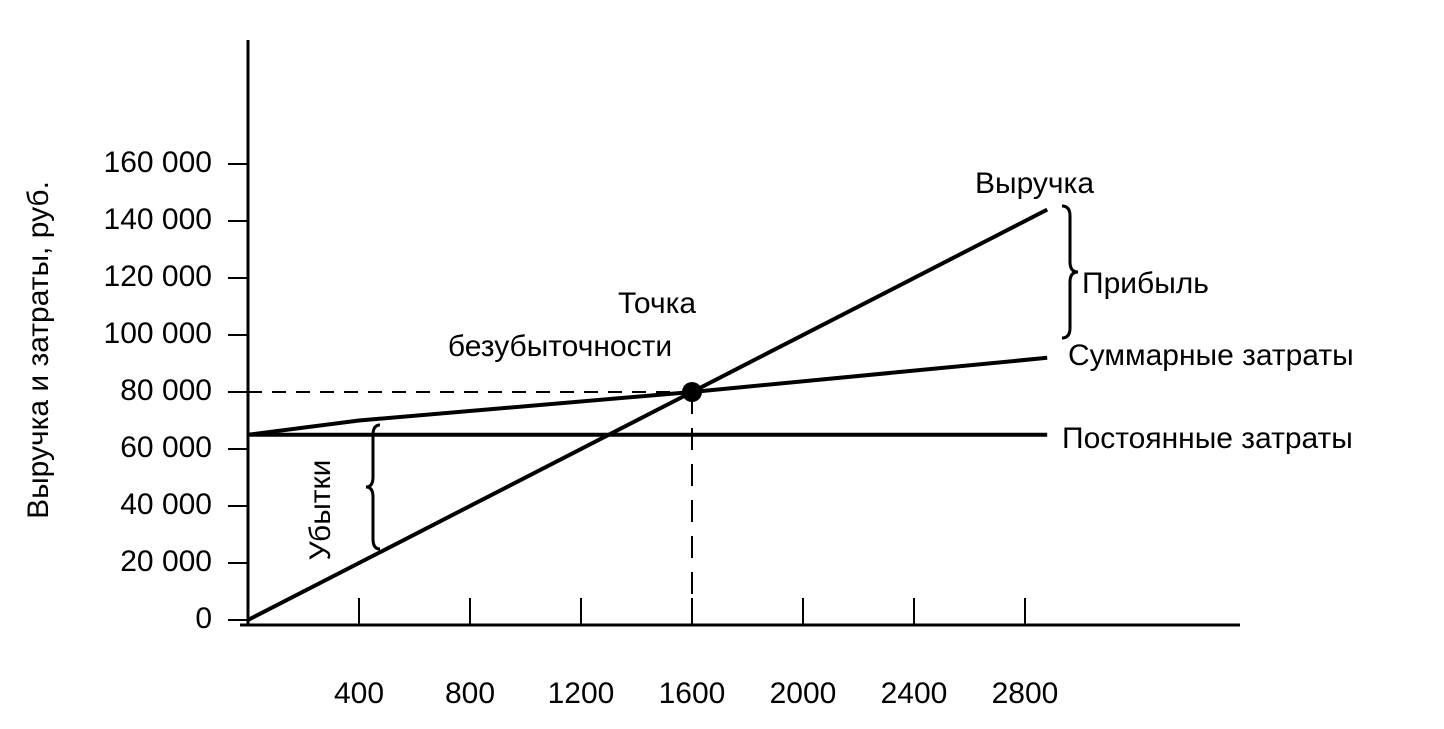 The image size is (1444, 729). I want to click on x-tick-label: 2000, so click(803, 693).